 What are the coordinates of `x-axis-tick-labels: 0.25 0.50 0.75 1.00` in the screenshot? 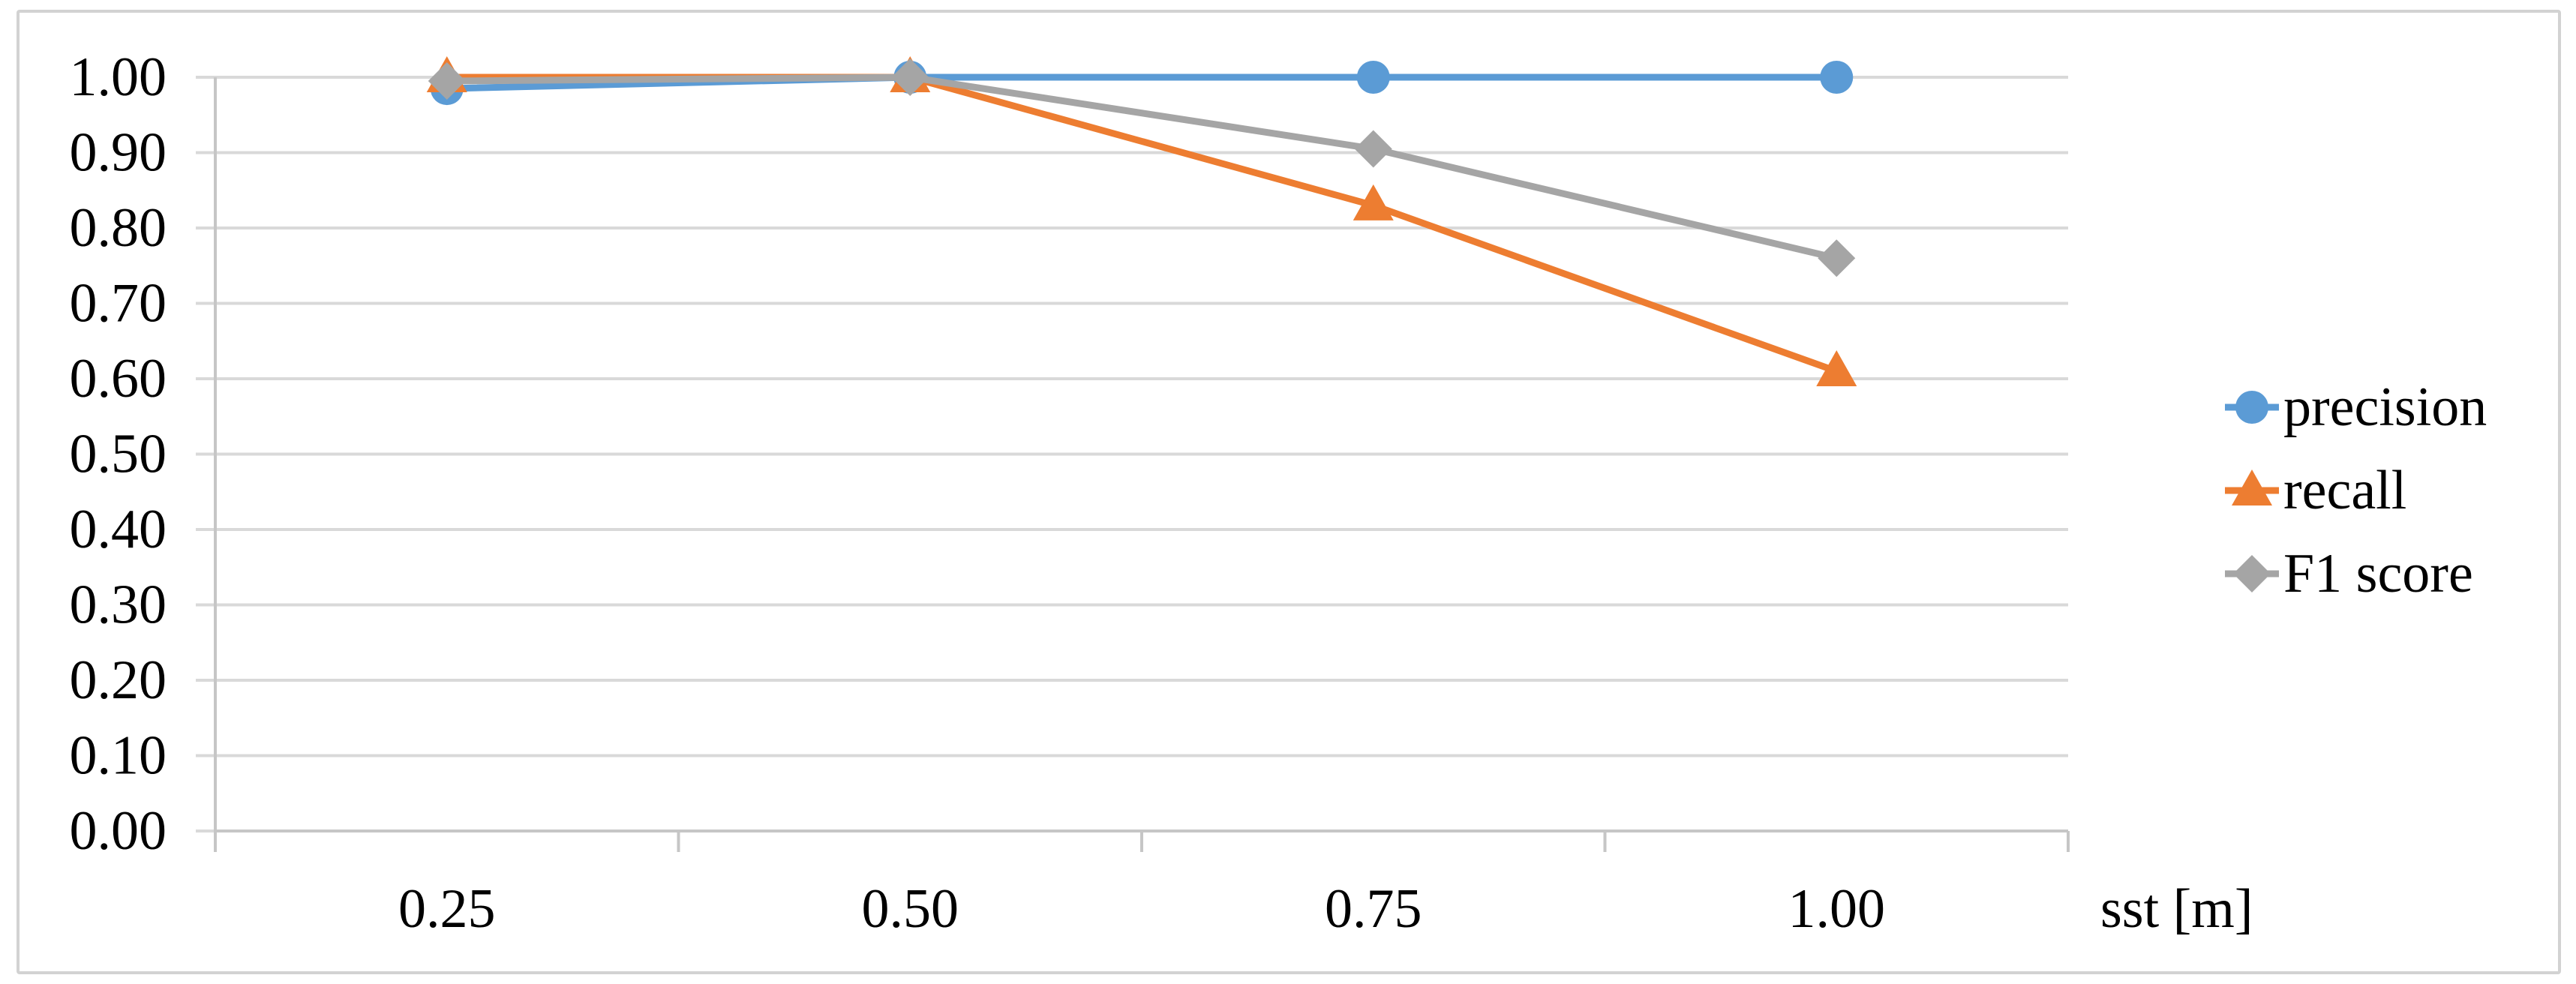 It's located at (1141, 909).